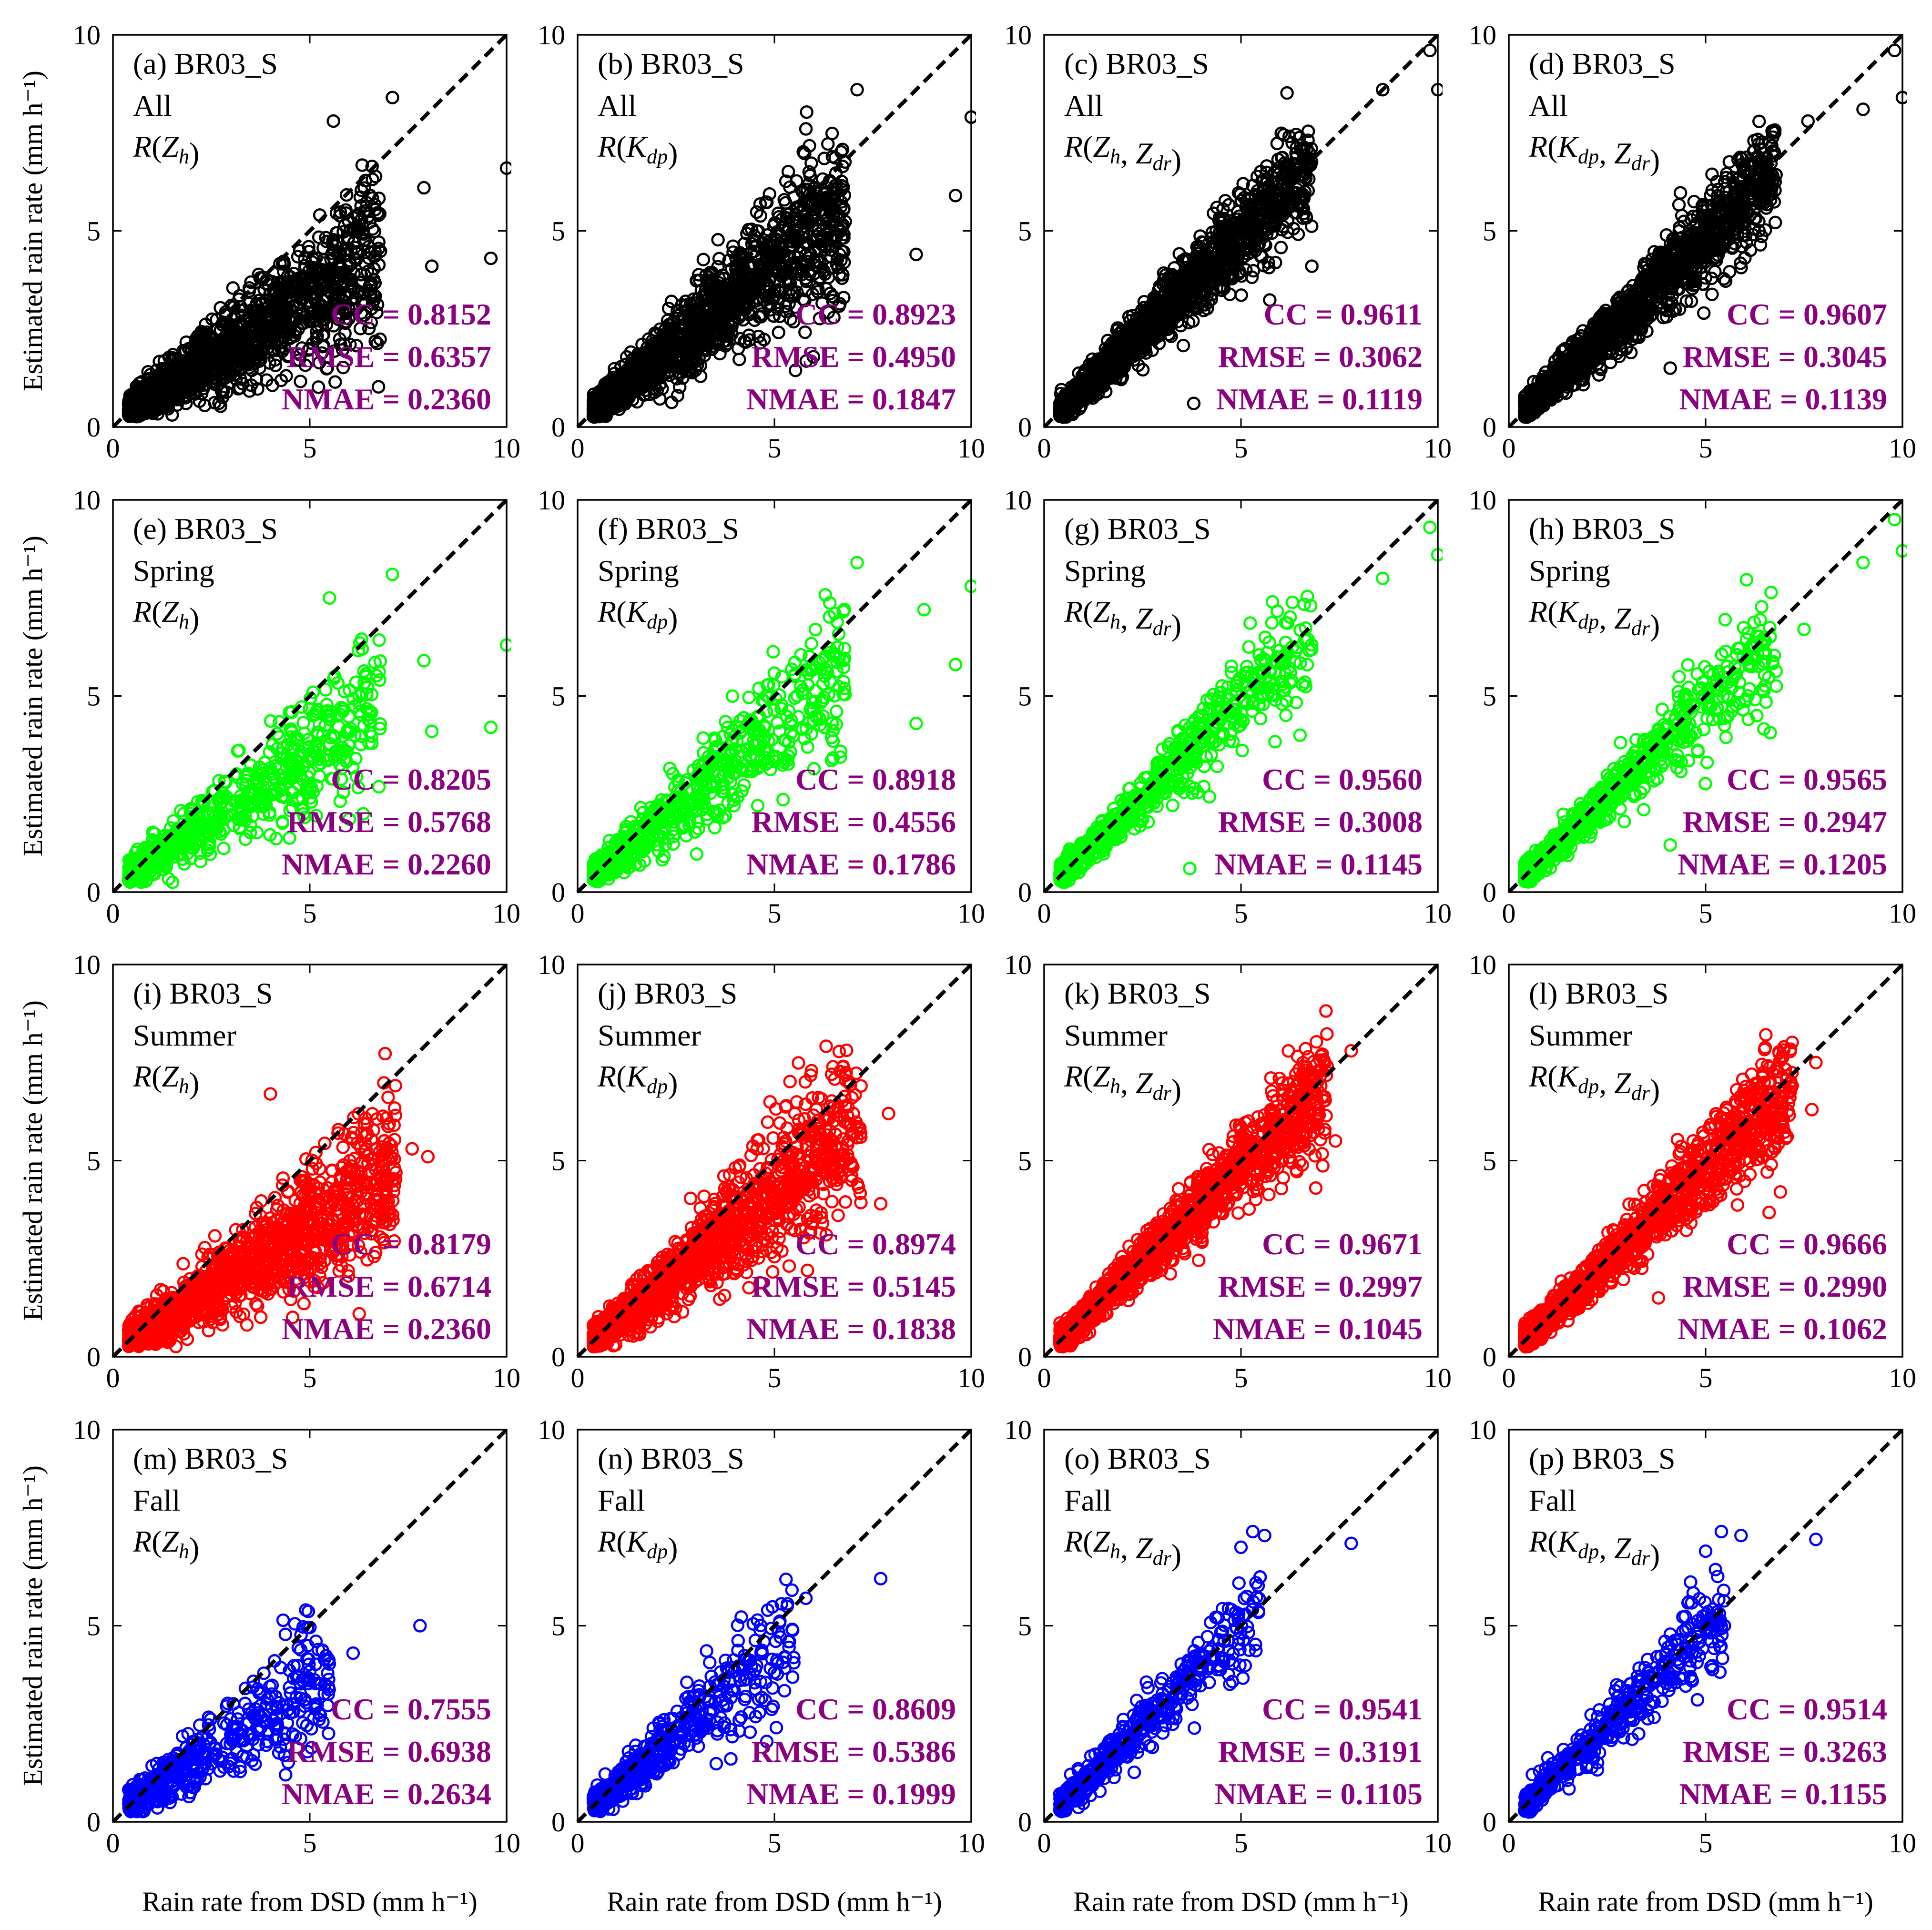  I want to click on panel-label: (a) BR03_S, so click(206, 64).